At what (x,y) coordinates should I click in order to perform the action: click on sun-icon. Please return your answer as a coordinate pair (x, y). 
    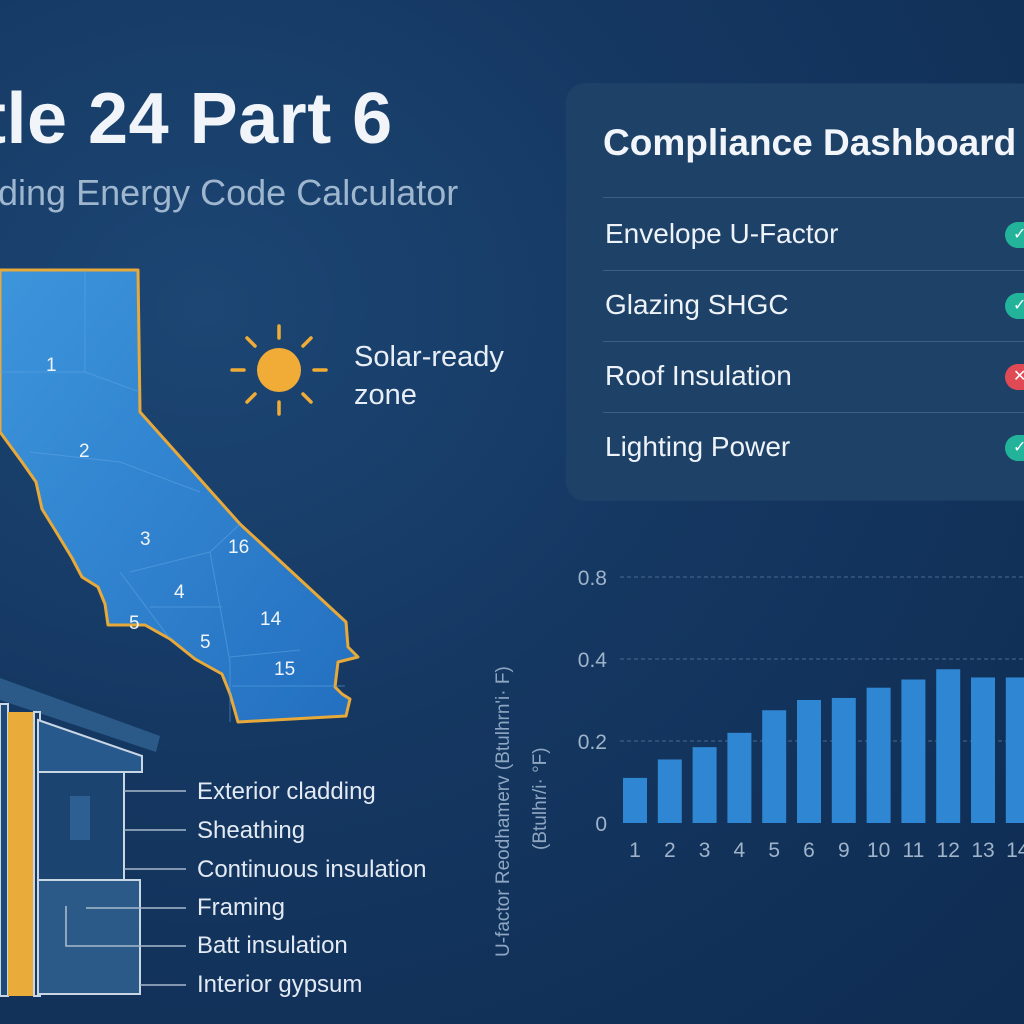
    Looking at the image, I should click on (279, 370).